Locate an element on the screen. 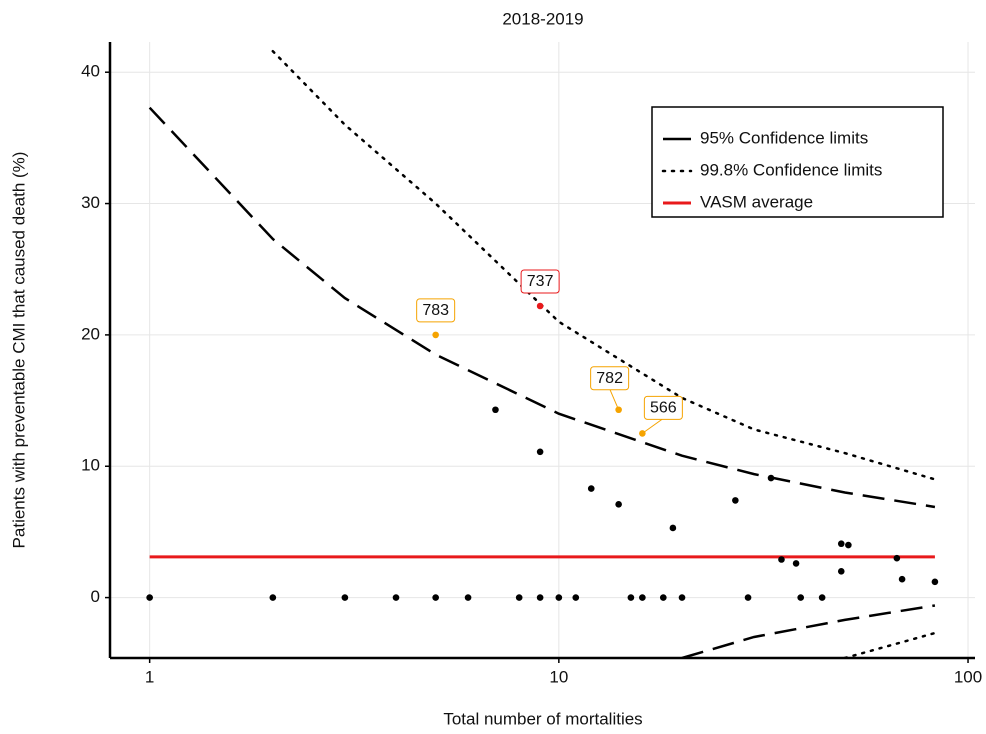  x-tick-label: 1 is located at coordinates (149, 676).